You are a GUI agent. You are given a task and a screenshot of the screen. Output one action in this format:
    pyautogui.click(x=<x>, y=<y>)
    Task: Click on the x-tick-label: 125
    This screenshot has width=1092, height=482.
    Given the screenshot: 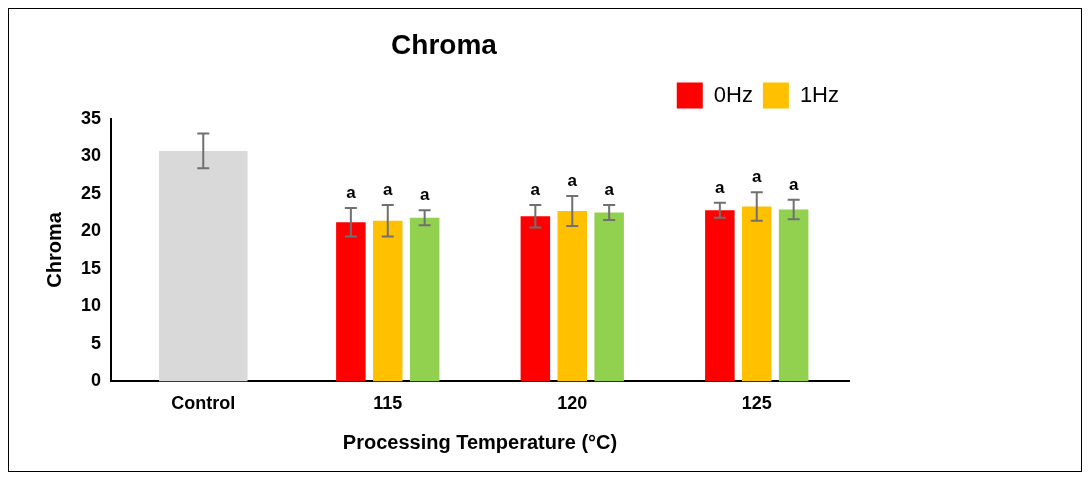 What is the action you would take?
    pyautogui.click(x=756, y=403)
    